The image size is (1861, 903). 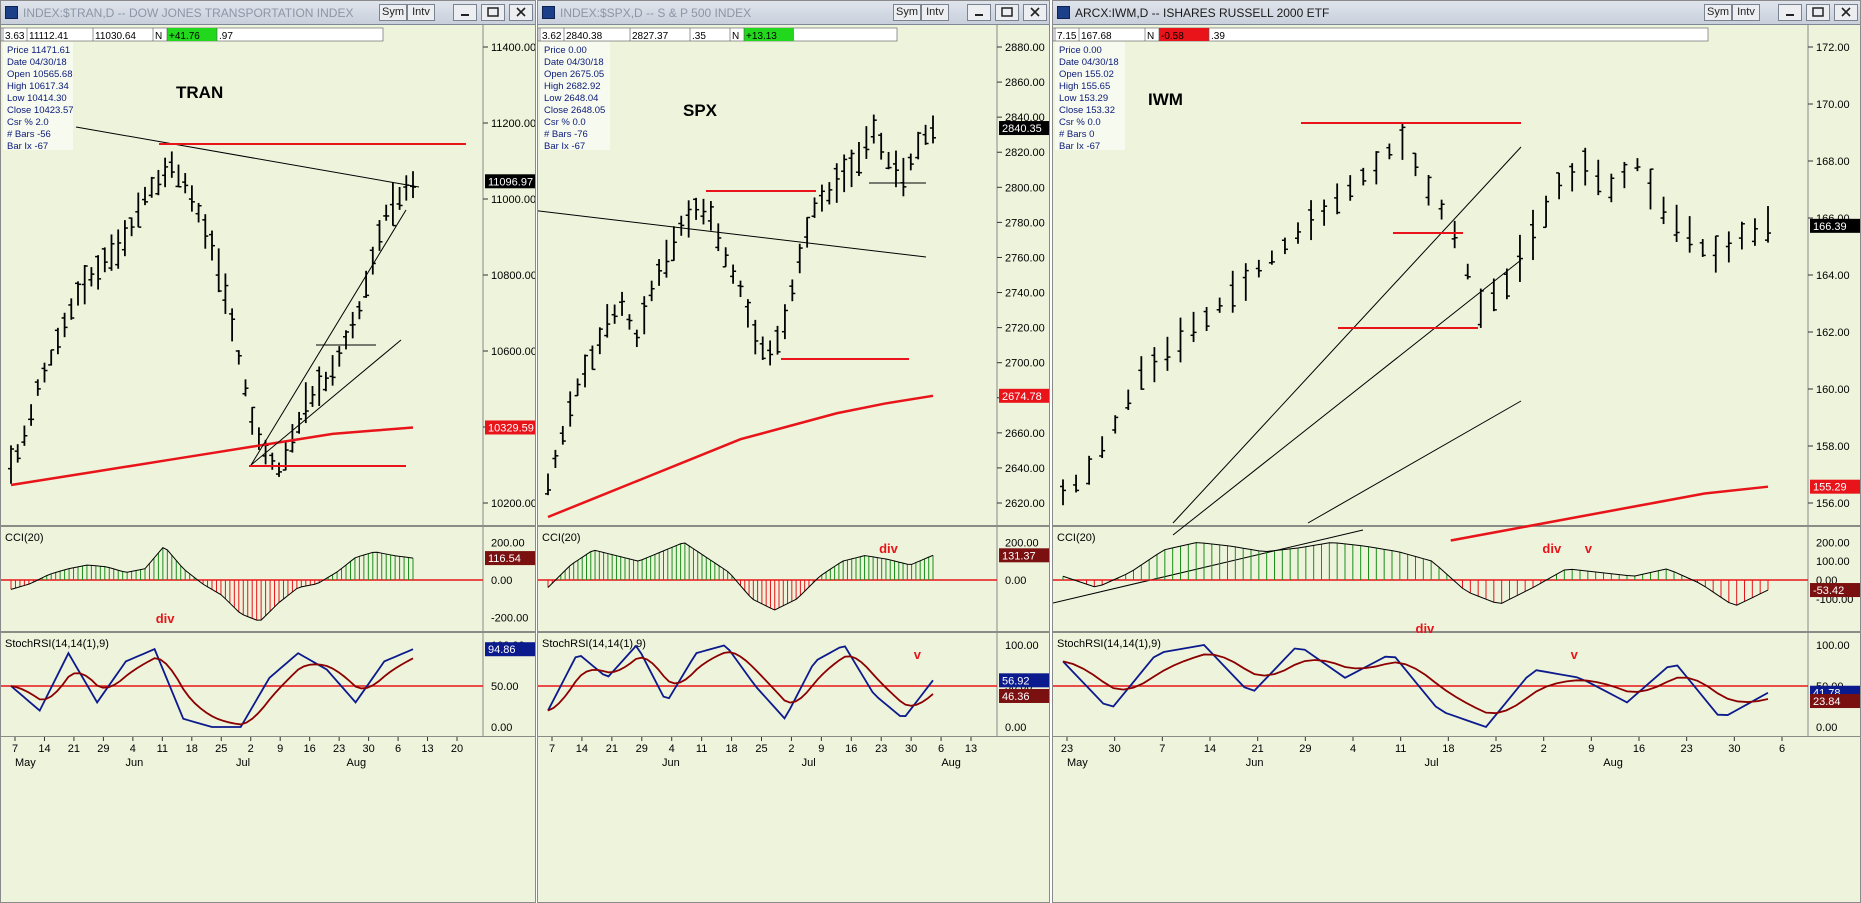 What do you see at coordinates (565, 122) in the screenshot?
I see `info-line: Csr % 0.0` at bounding box center [565, 122].